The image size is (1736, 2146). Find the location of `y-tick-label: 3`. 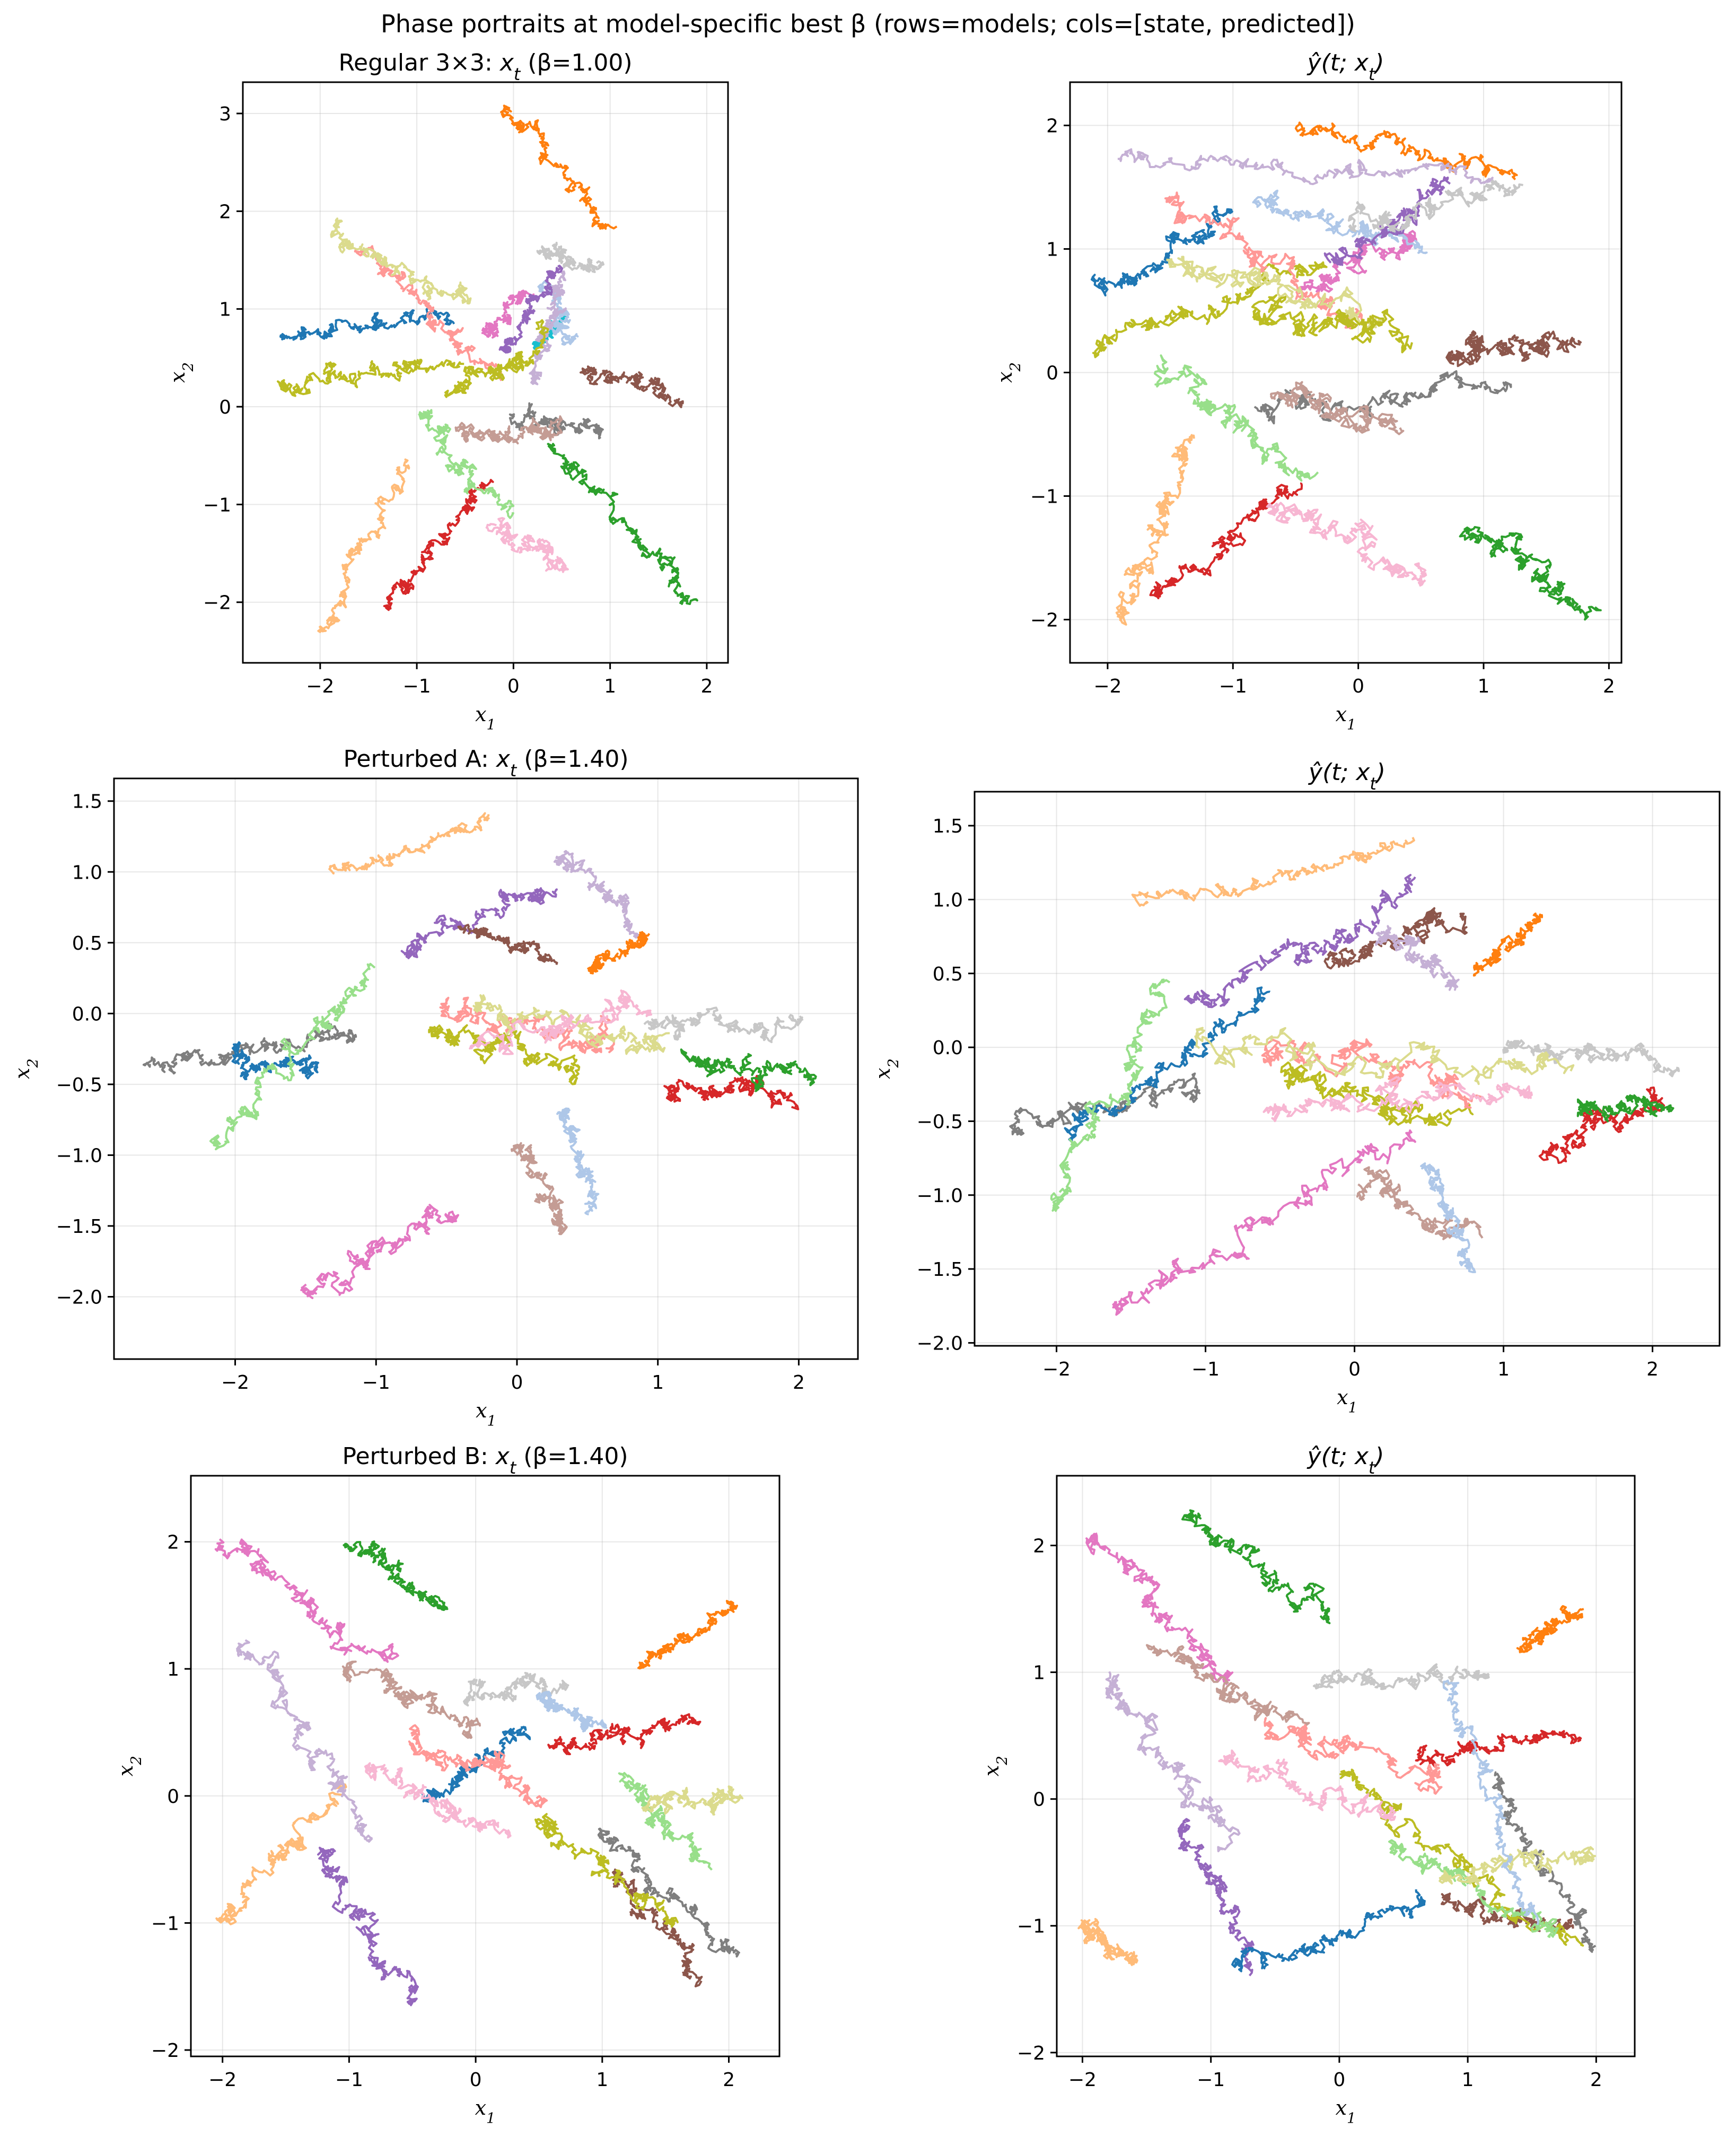

y-tick-label: 3 is located at coordinates (225, 114).